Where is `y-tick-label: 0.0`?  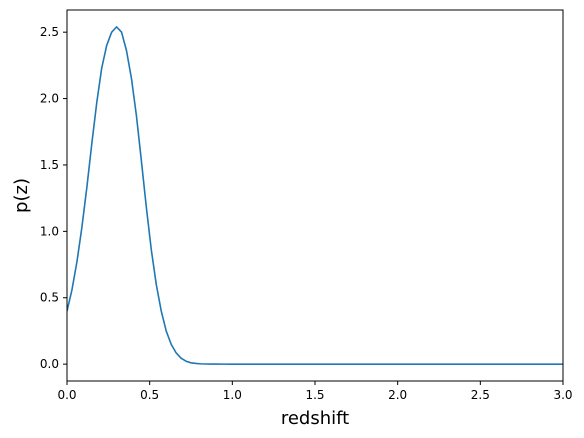
y-tick-label: 0.0 is located at coordinates (49, 364).